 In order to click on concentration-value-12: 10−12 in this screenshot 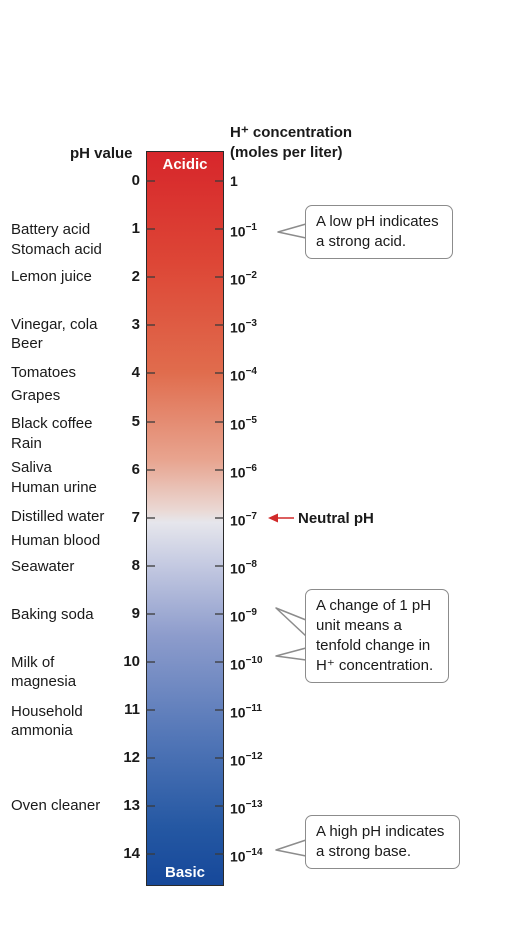, I will do `click(246, 759)`.